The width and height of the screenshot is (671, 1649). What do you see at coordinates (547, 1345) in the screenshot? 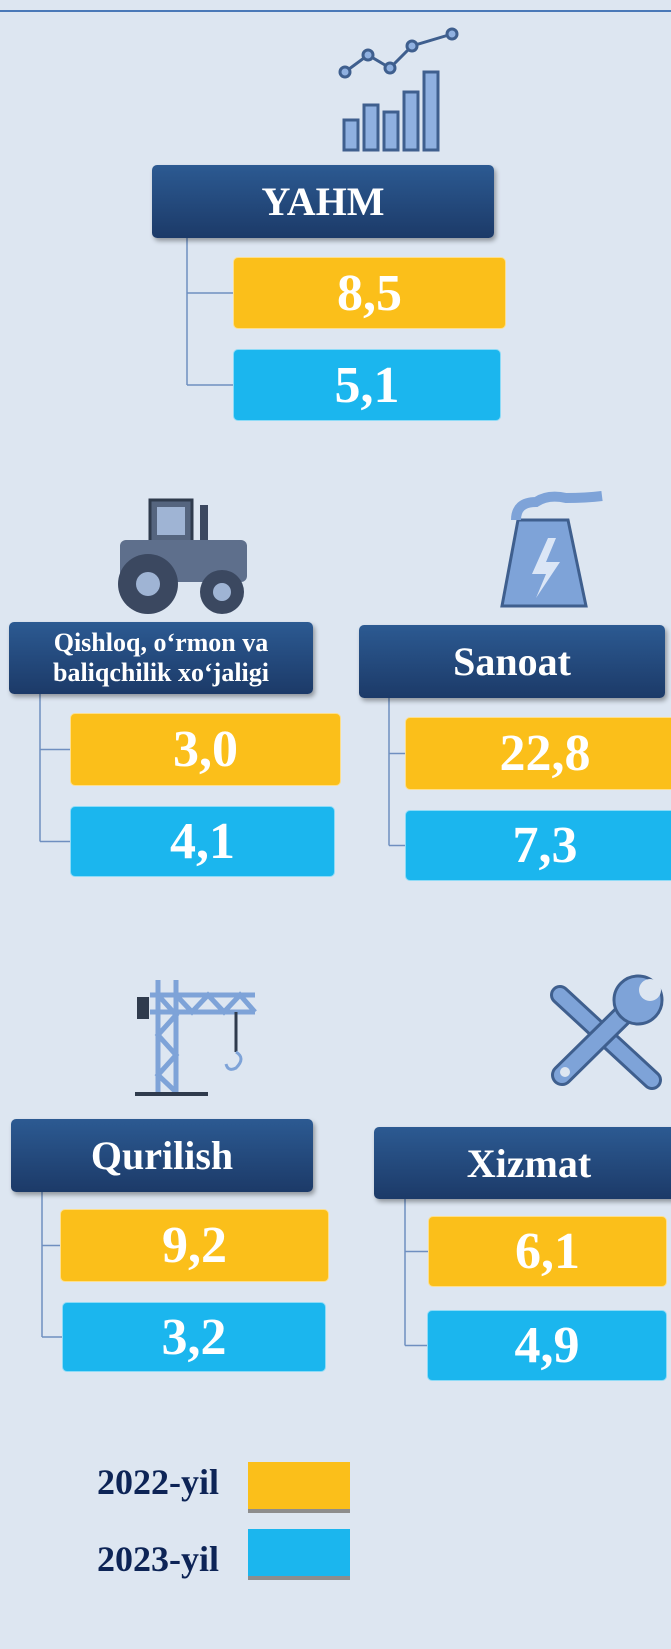
I see `value-box: 4,9` at bounding box center [547, 1345].